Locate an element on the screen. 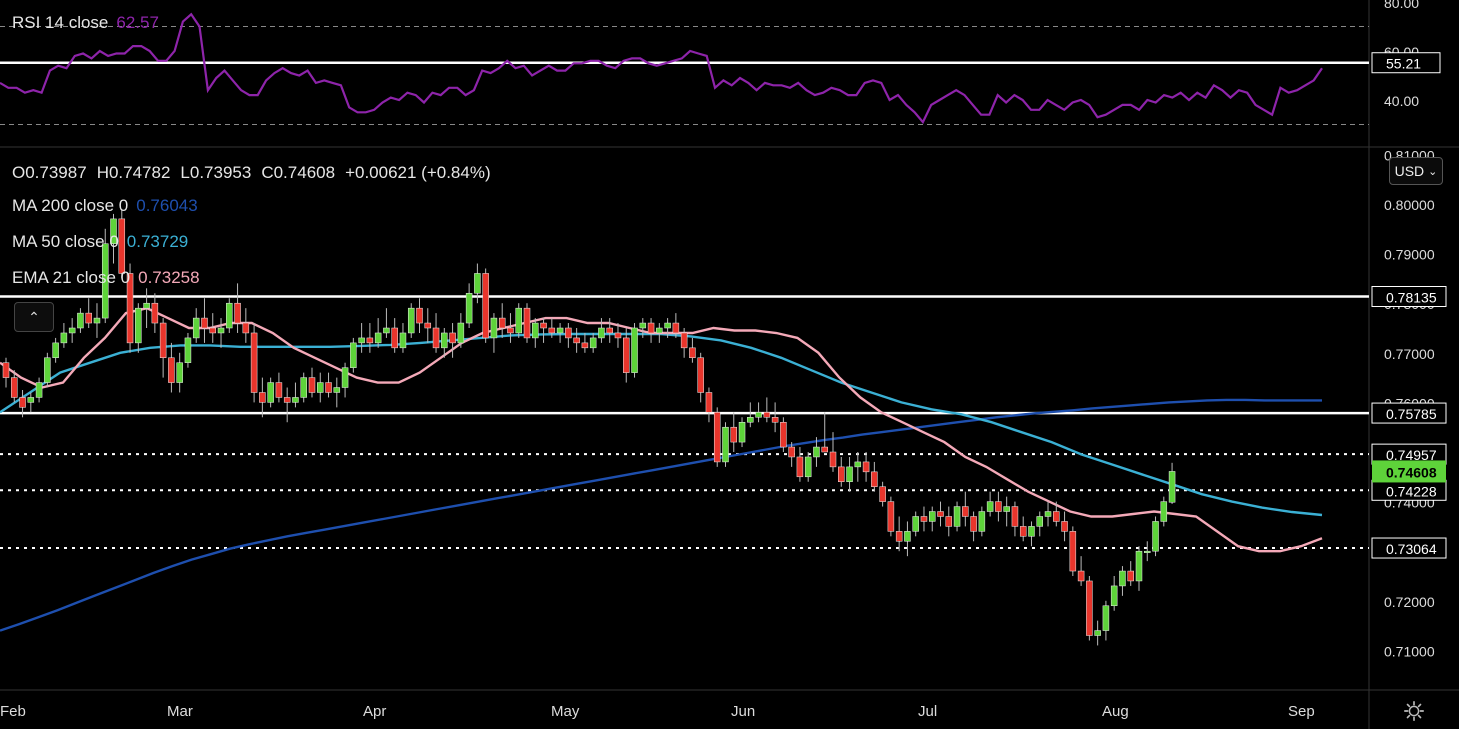  price-tick-label: 0.71000 is located at coordinates (1409, 651).